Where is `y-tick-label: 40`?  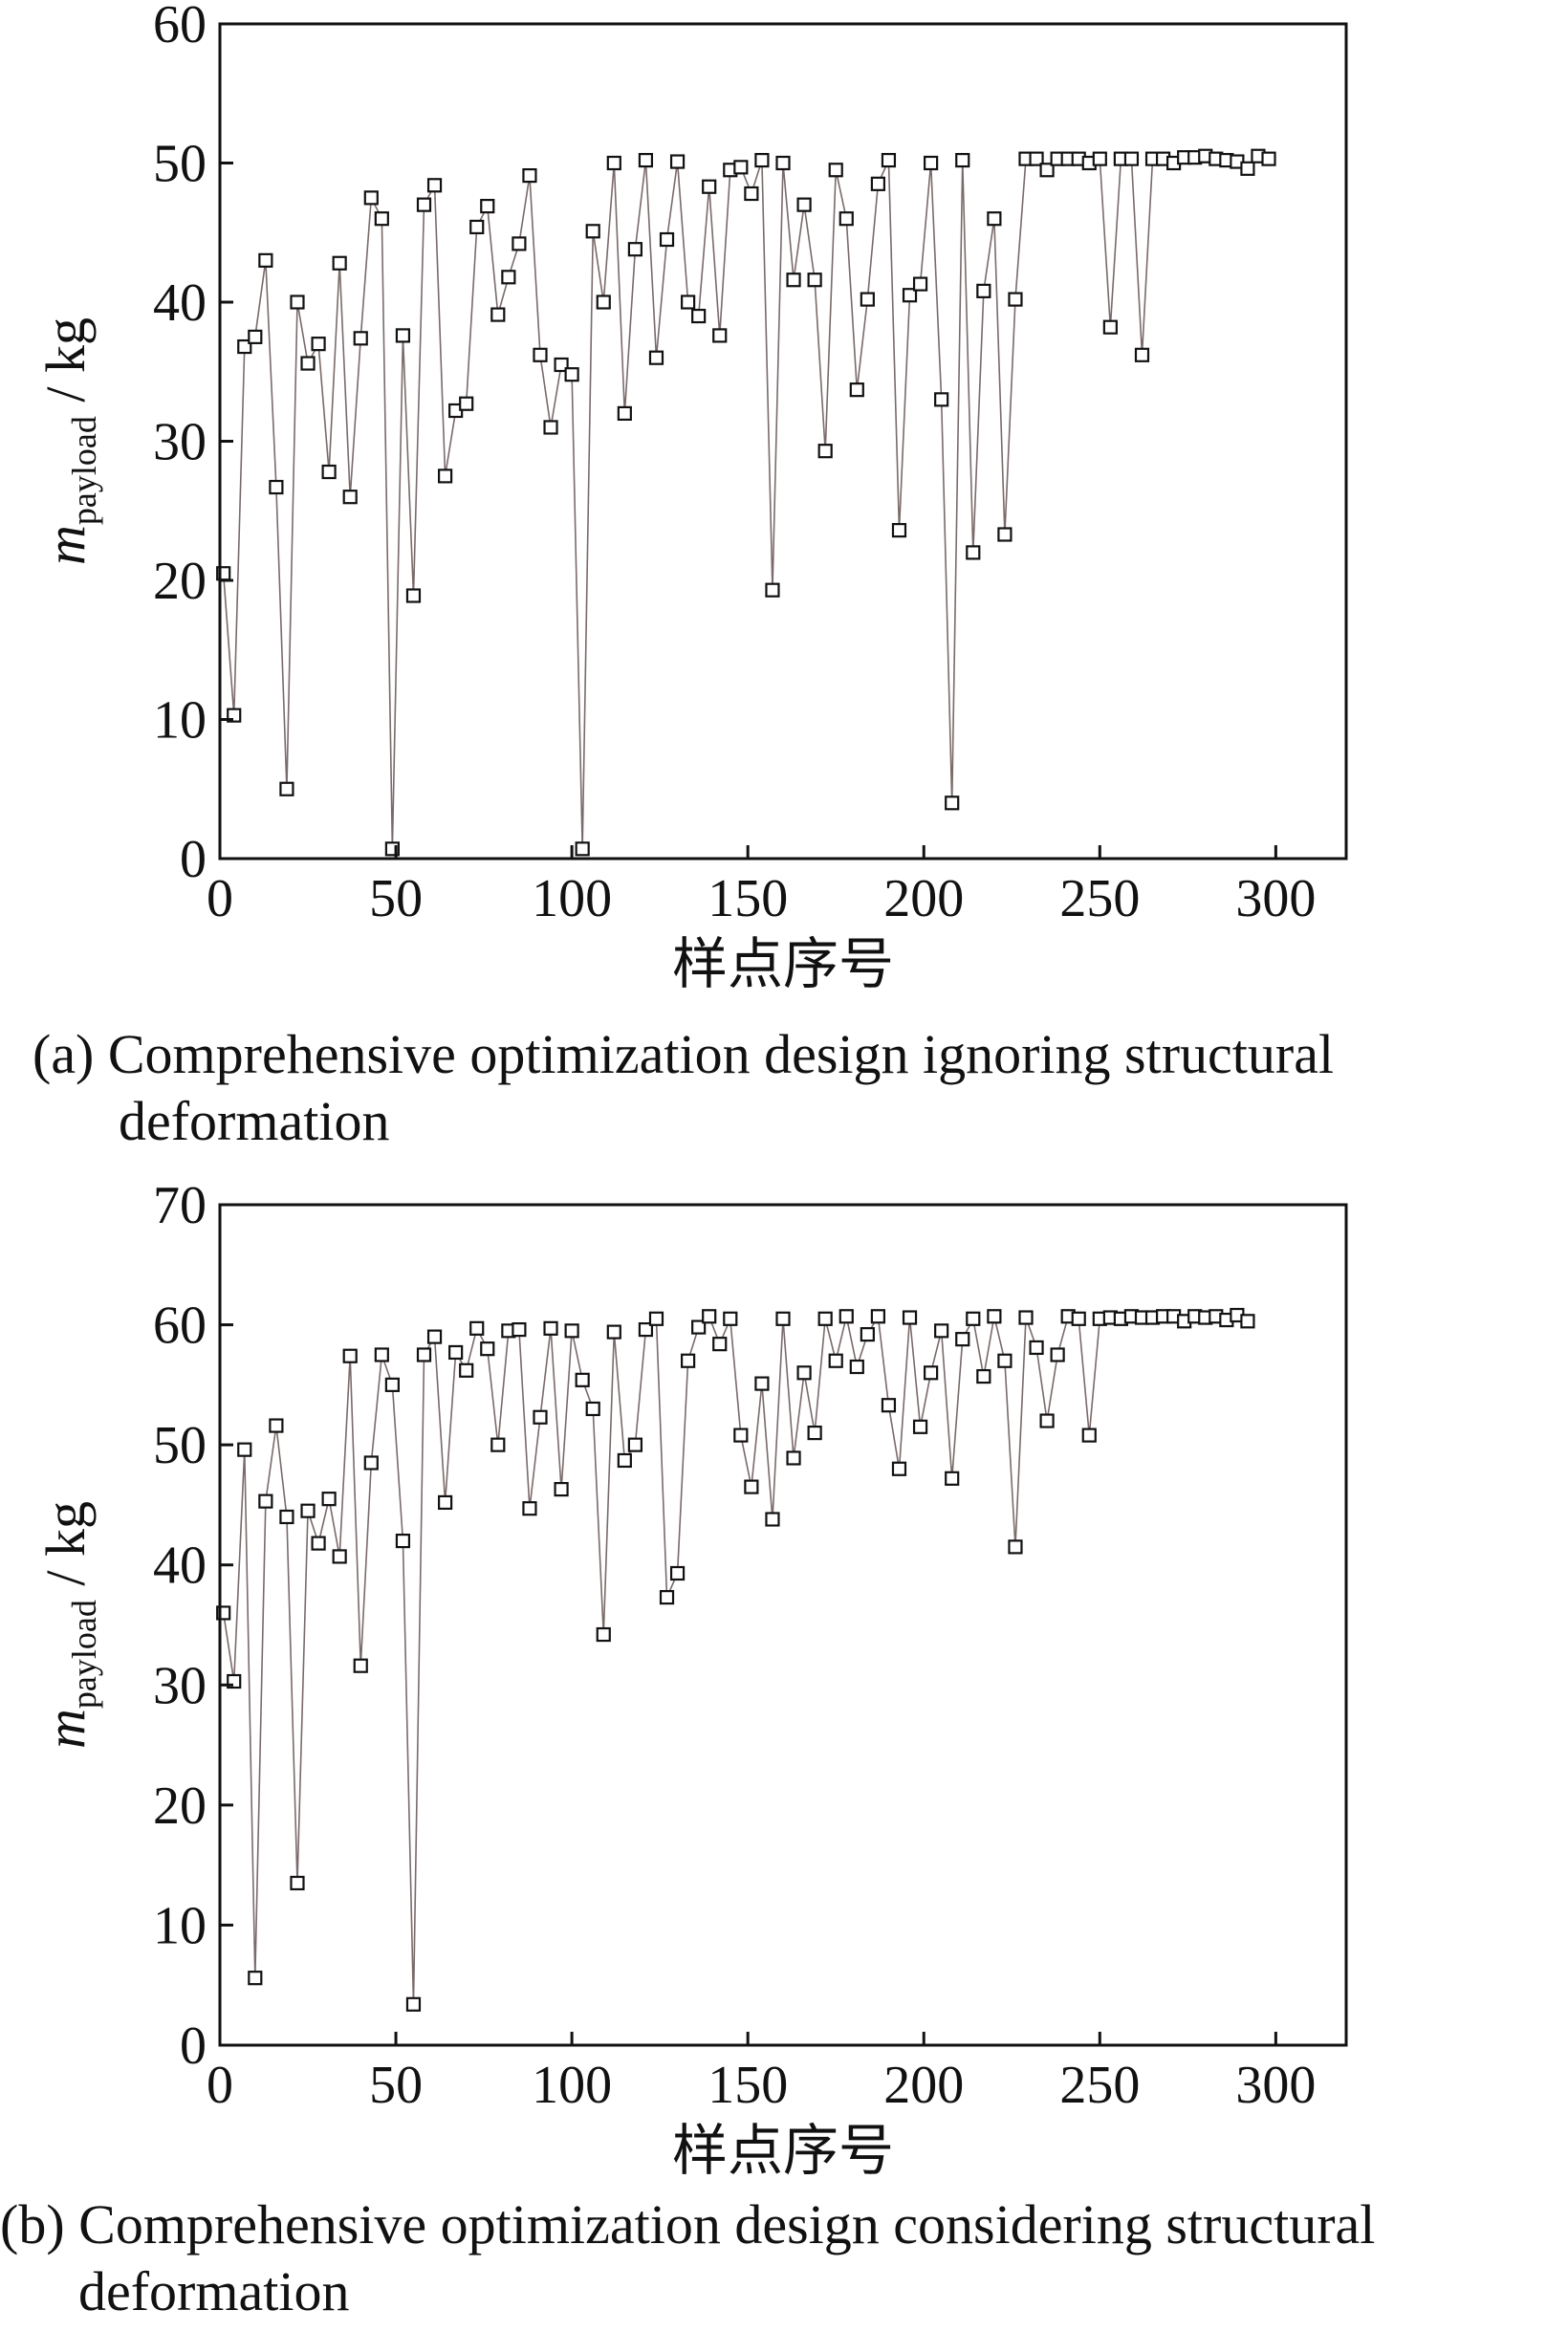
y-tick-label: 40 is located at coordinates (180, 1567).